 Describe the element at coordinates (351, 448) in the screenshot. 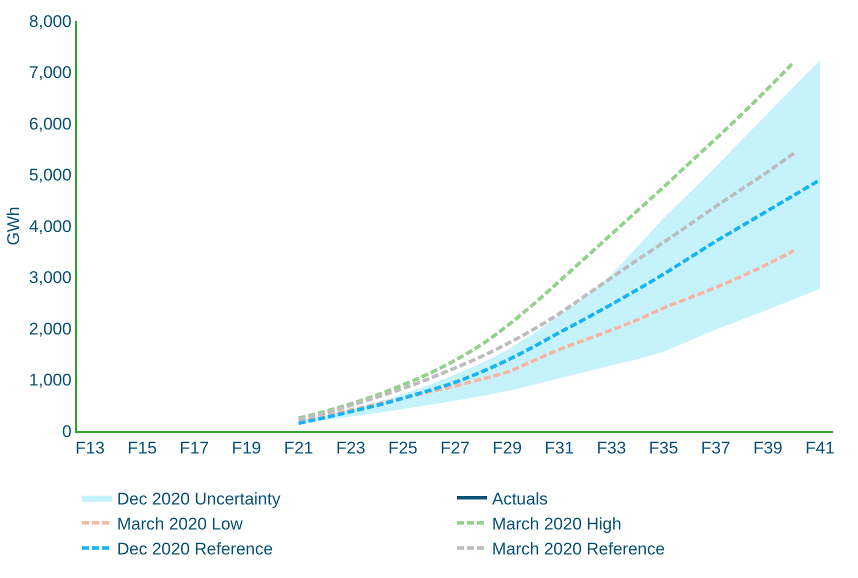

I see `x-tick-label: F23` at that location.